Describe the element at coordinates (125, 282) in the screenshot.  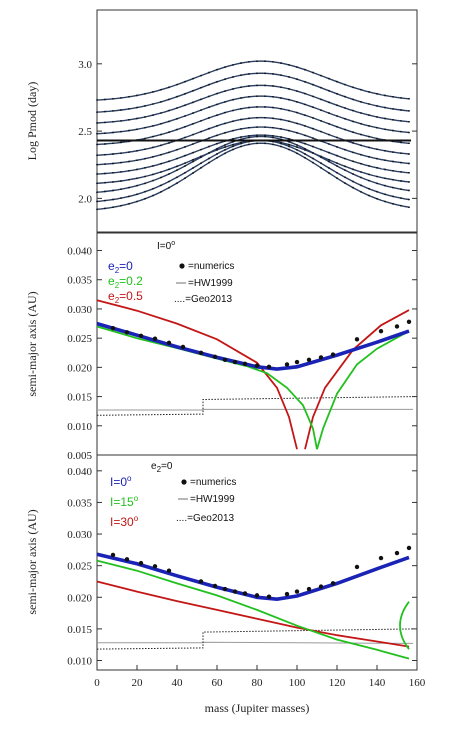
I see `legend-e2-02: e2=0.2` at that location.